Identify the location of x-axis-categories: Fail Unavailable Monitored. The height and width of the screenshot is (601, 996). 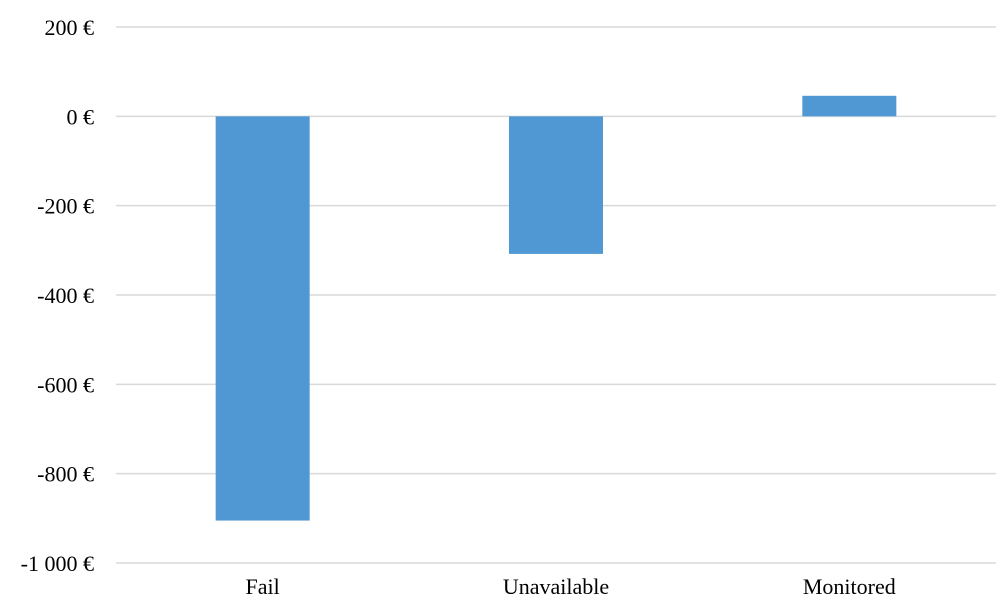
(571, 586).